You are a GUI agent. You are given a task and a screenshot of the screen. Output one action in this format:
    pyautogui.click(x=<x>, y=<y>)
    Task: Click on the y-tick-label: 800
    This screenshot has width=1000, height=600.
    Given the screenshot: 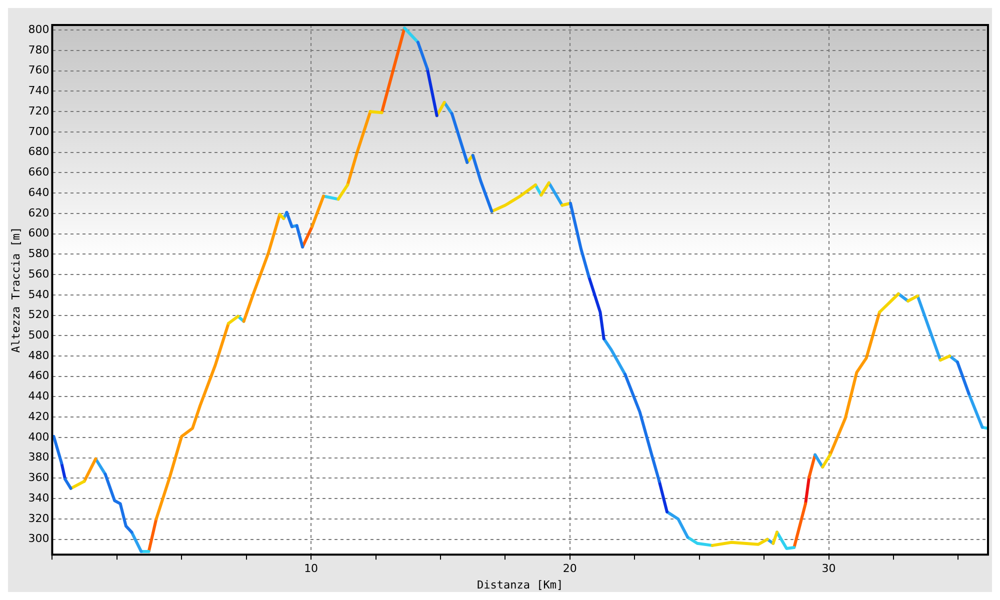 What is the action you would take?
    pyautogui.click(x=39, y=29)
    